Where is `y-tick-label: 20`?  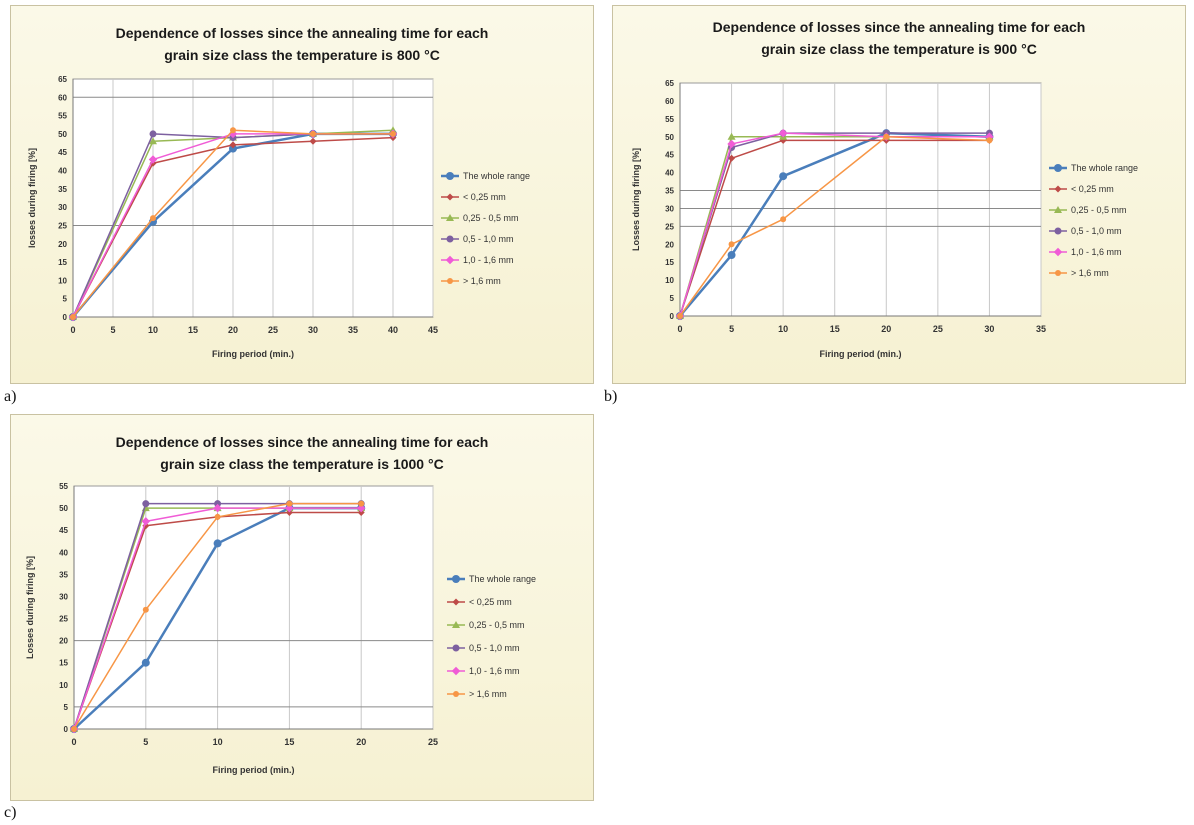 y-tick-label: 20 is located at coordinates (62, 244).